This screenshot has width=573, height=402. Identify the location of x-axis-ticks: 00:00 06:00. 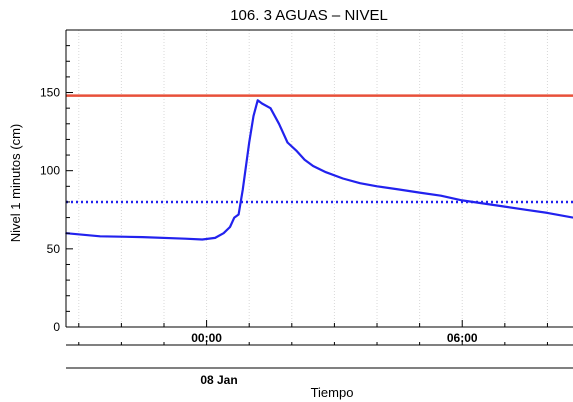
(313, 332).